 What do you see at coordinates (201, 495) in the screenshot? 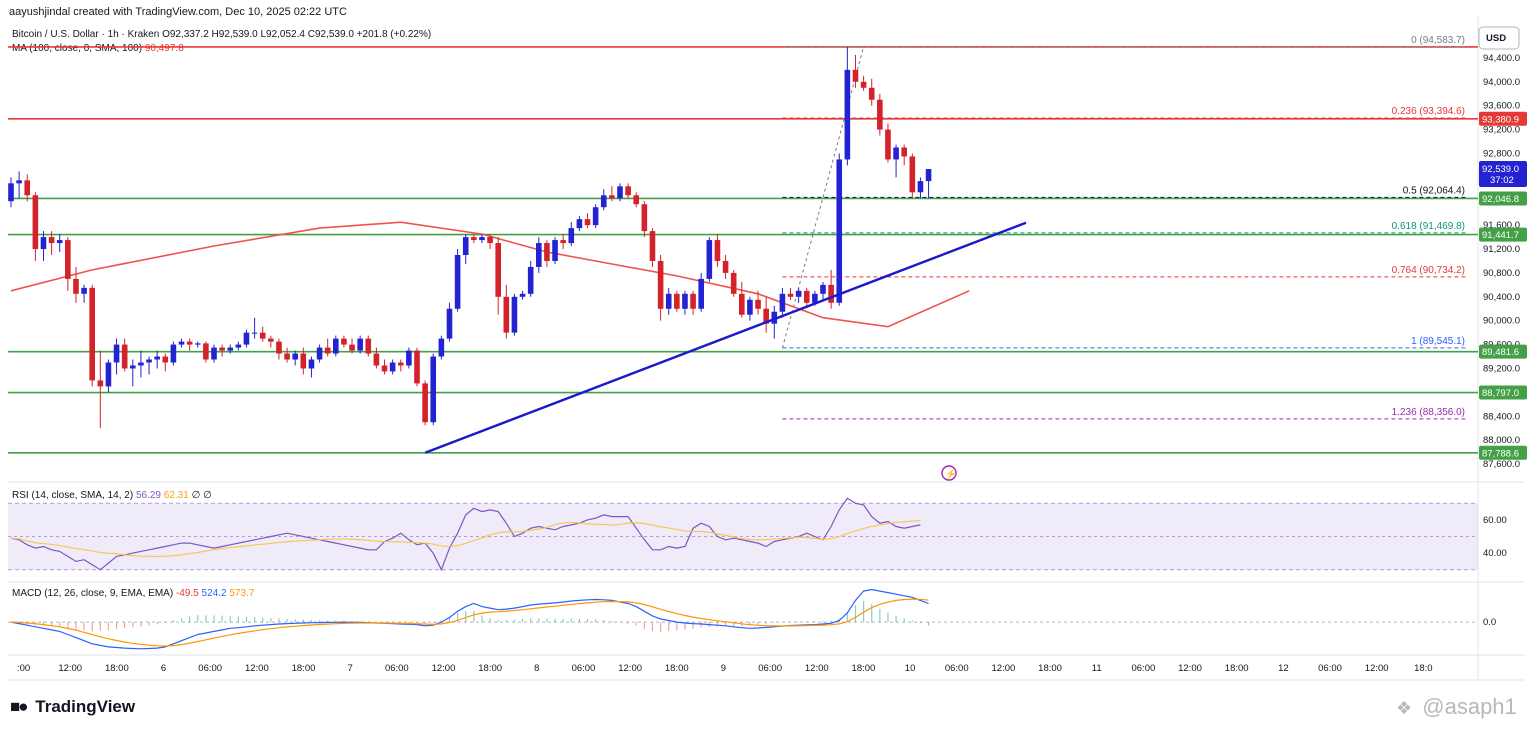
I see `rsi-extra: ∅ ∅` at bounding box center [201, 495].